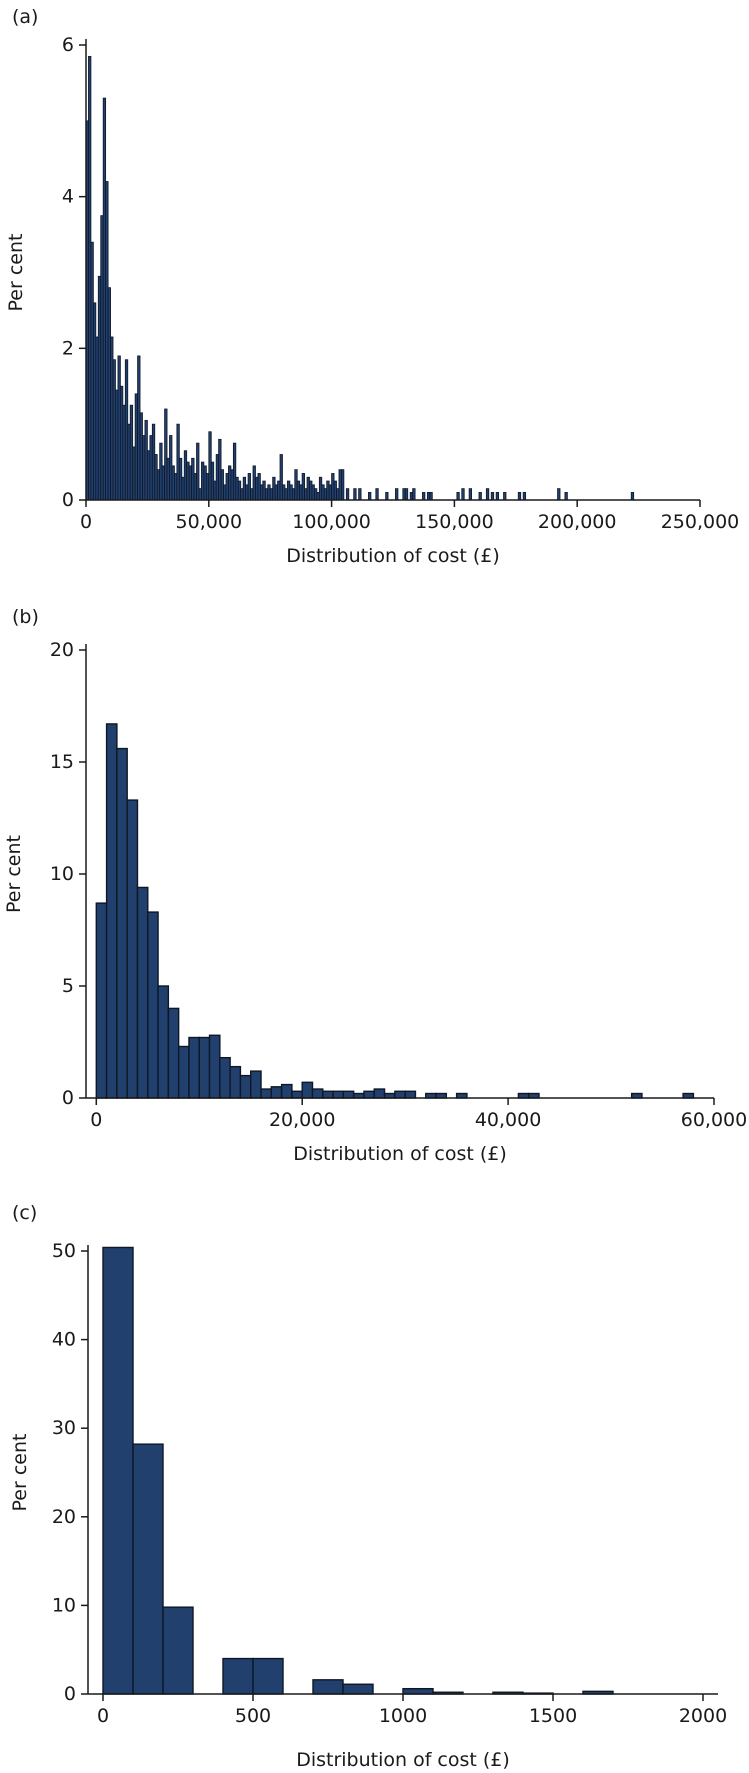 This screenshot has height=1773, width=749. Describe the element at coordinates (64, 1251) in the screenshot. I see `y-tick-label: 50` at that location.